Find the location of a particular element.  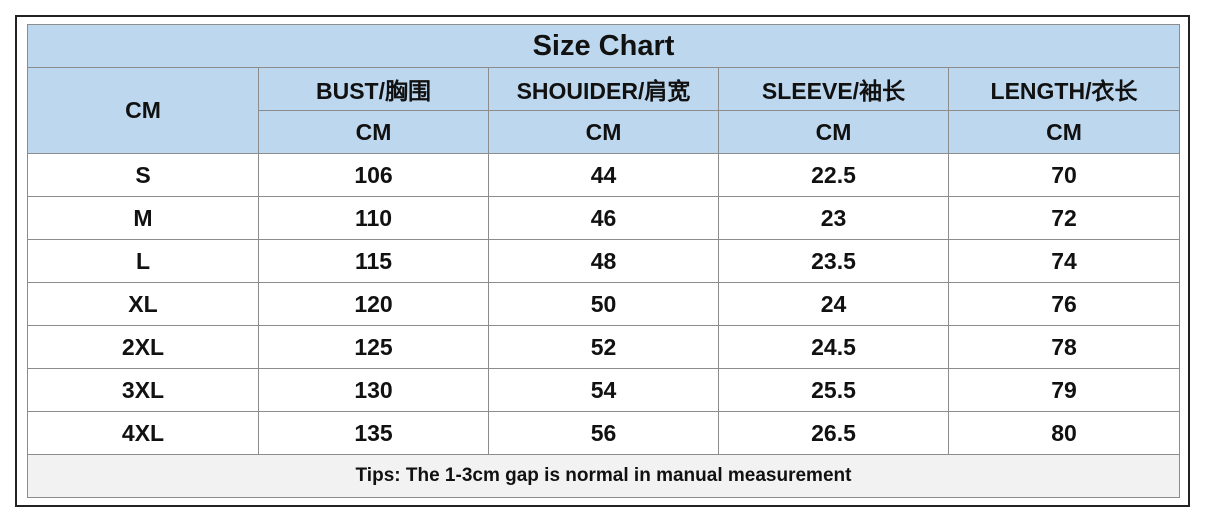

size-label: XL is located at coordinates (143, 304).